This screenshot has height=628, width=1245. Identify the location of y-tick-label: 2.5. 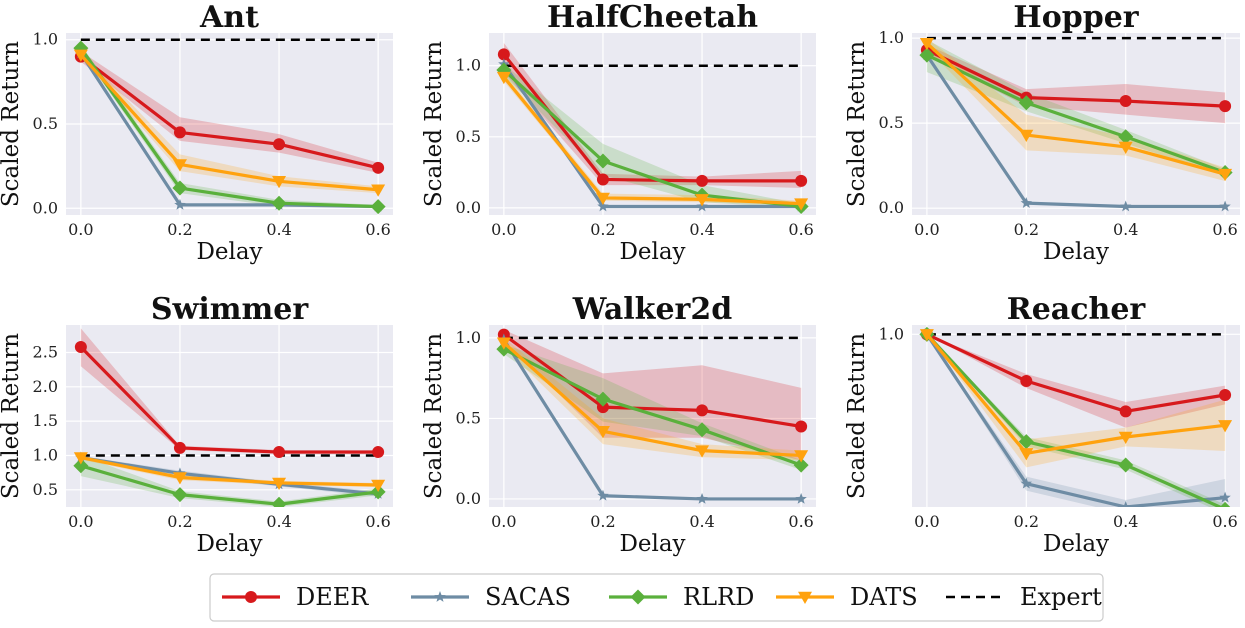
(45, 351).